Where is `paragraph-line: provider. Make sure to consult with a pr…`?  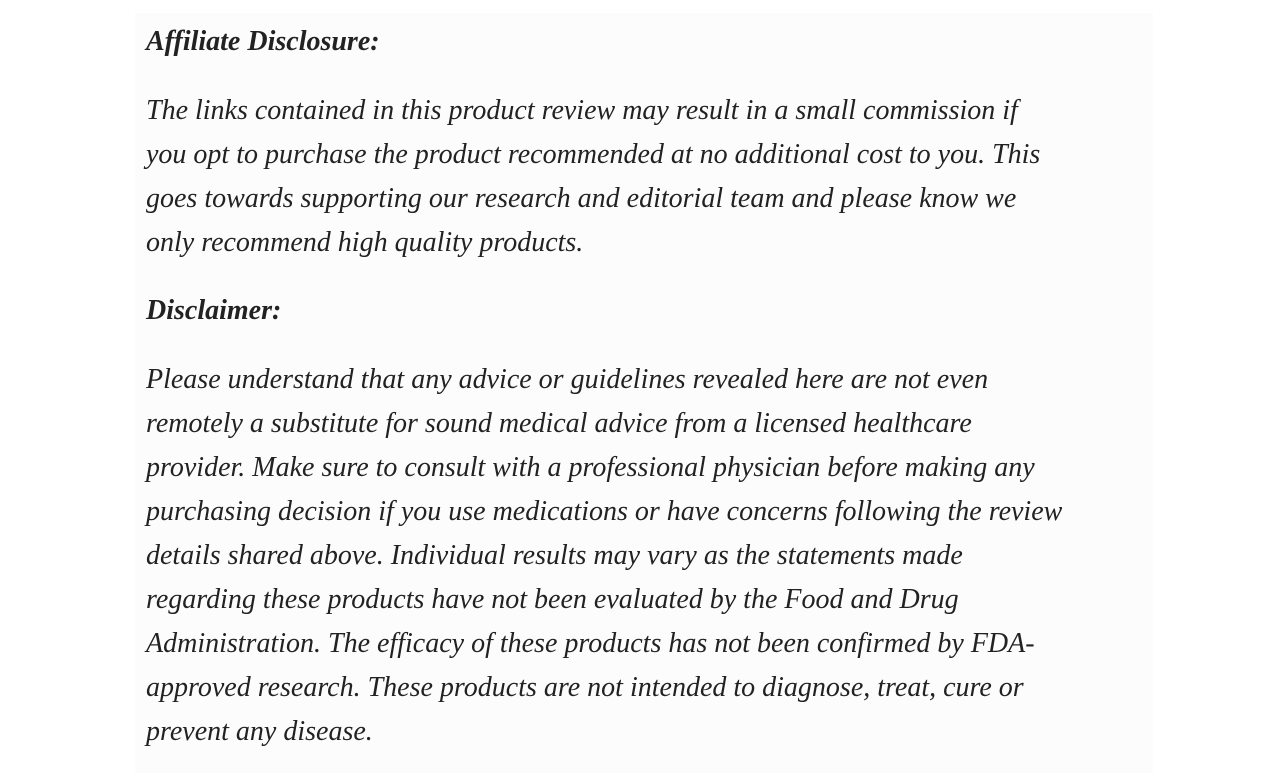 paragraph-line: provider. Make sure to consult with a pr… is located at coordinates (590, 467).